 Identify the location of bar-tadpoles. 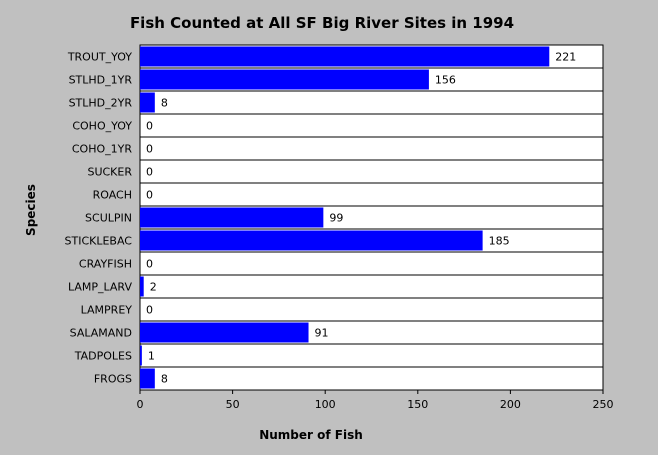
(141, 355).